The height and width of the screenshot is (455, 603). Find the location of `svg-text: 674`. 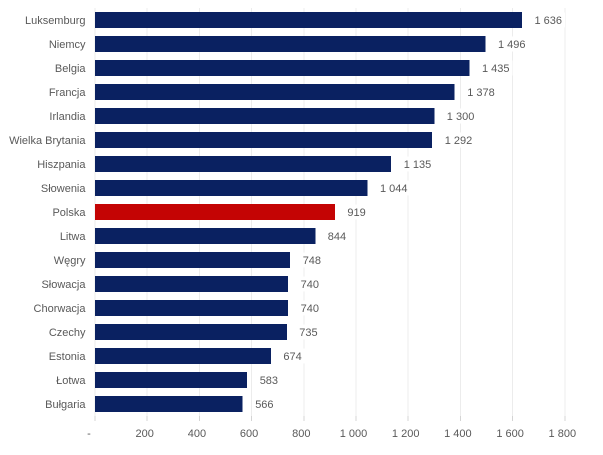

svg-text: 674 is located at coordinates (292, 357).